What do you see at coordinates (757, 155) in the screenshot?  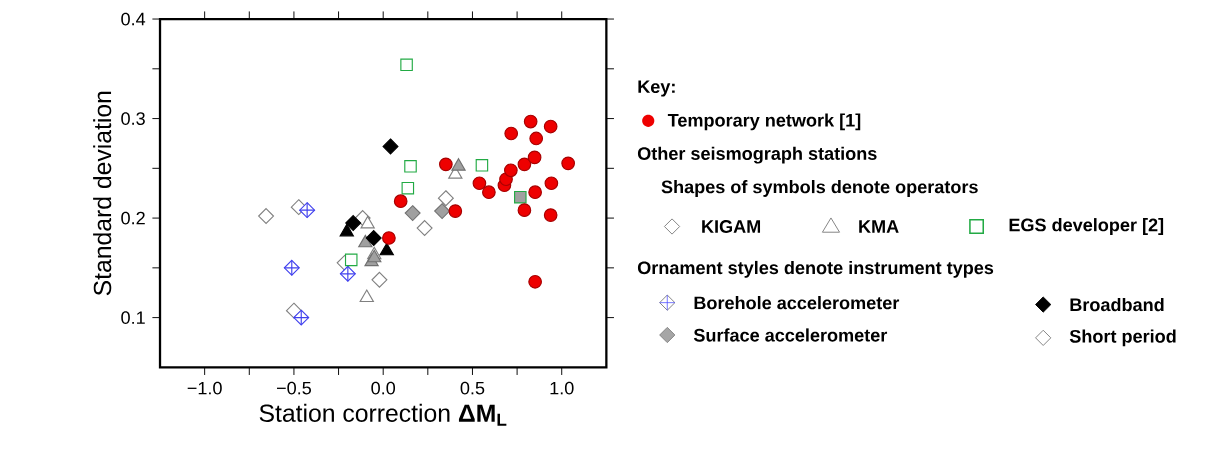 I see `text: Other seismograph stations` at bounding box center [757, 155].